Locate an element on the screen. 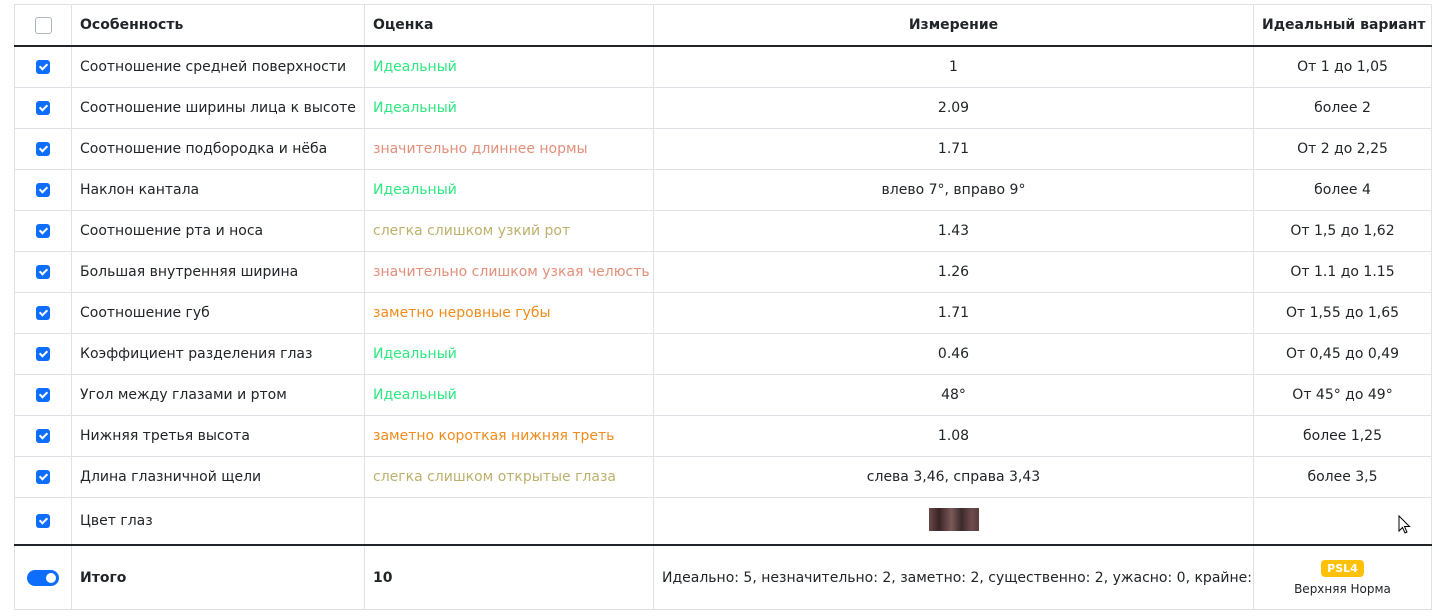  ideal-range: более 2 is located at coordinates (1342, 108).